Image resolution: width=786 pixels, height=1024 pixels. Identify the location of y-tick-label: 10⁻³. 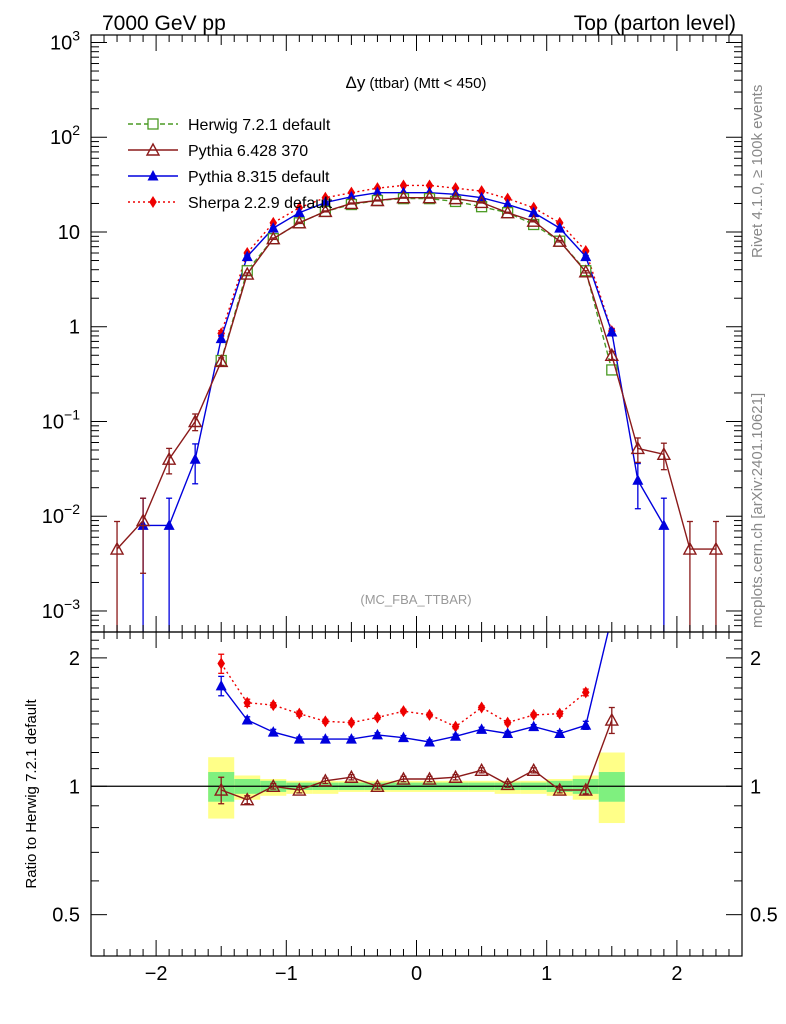
(61, 609).